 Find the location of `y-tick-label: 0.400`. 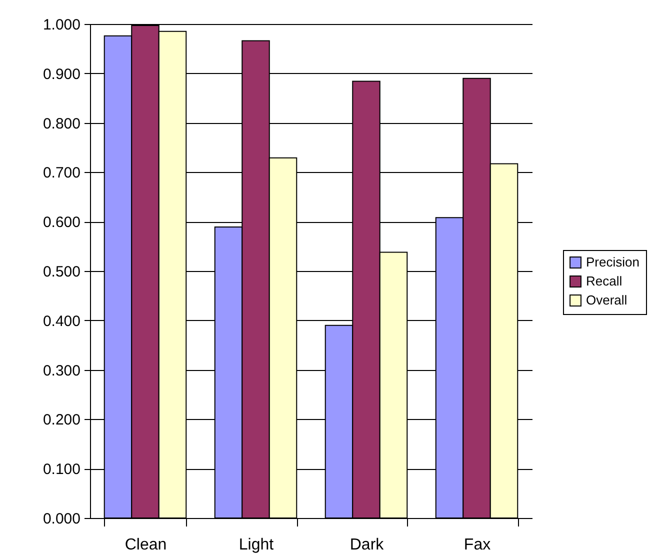

y-tick-label: 0.400 is located at coordinates (61, 321).